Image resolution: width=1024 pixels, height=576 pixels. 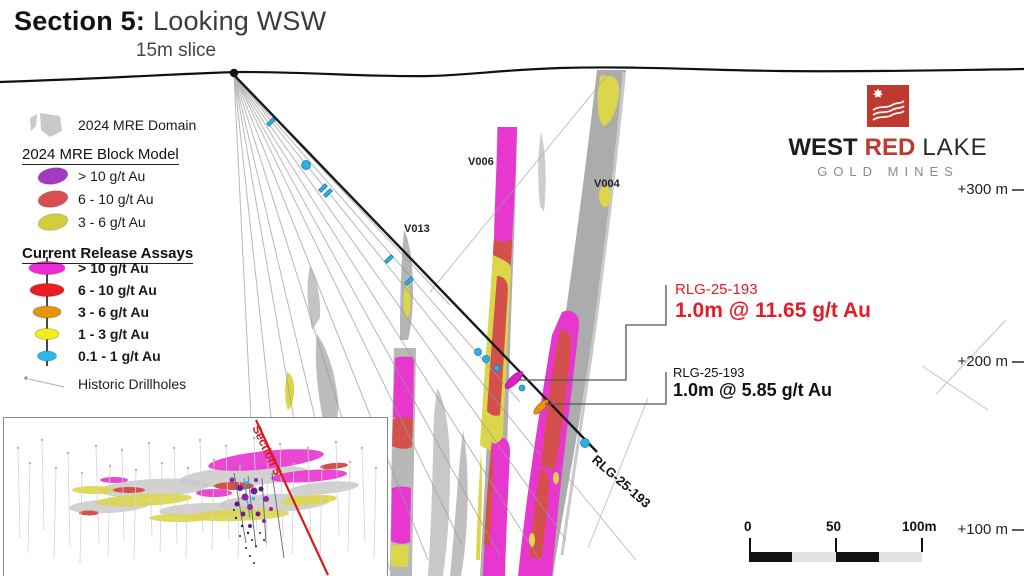 I want to click on logo-tagline: GOLD MINES, so click(x=888, y=171).